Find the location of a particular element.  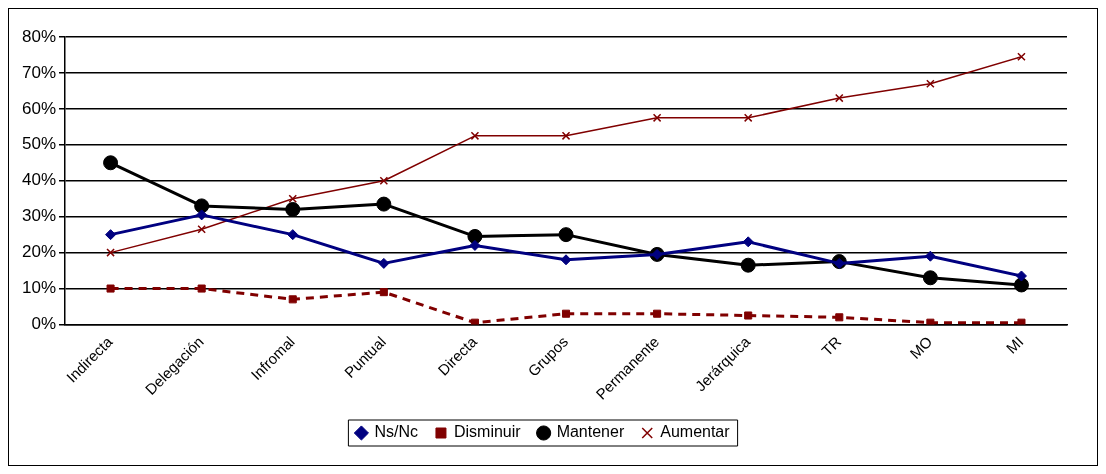

legend-label: Ns/Nc is located at coordinates (396, 432).